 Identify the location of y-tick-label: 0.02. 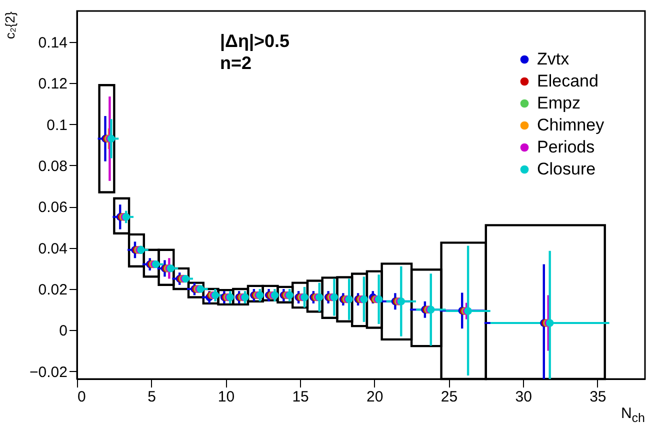
(53, 290).